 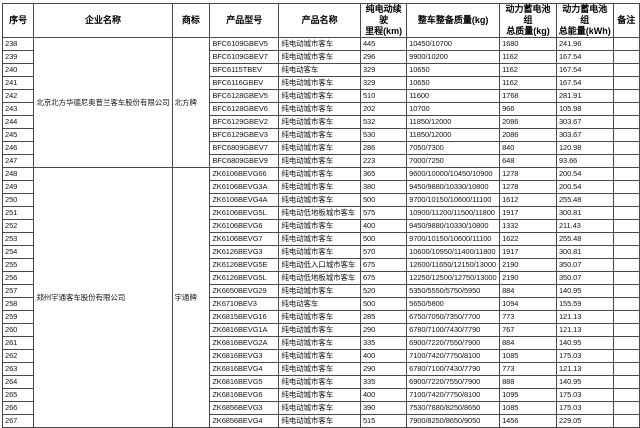 I want to click on cell-model: ZK6106BEVG7, so click(x=244, y=239).